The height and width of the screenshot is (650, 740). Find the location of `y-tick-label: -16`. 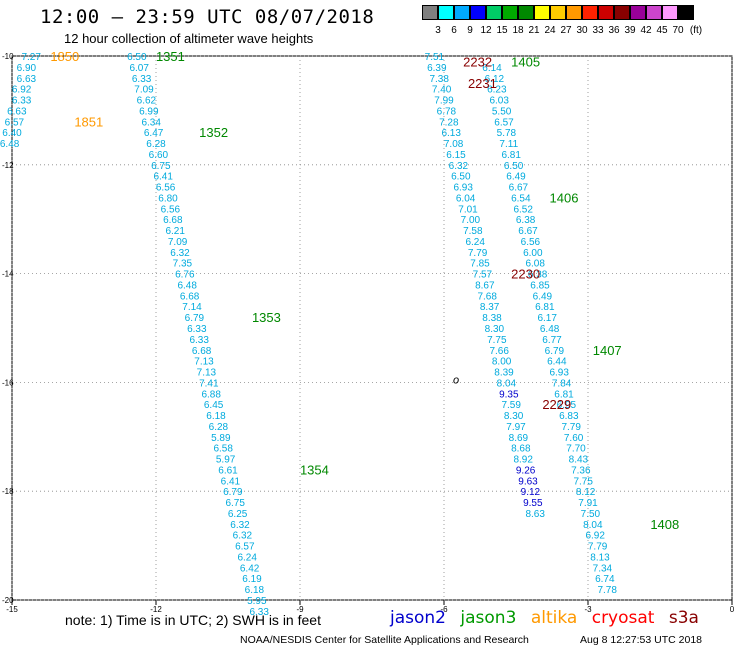

y-tick-label: -16 is located at coordinates (8, 382).